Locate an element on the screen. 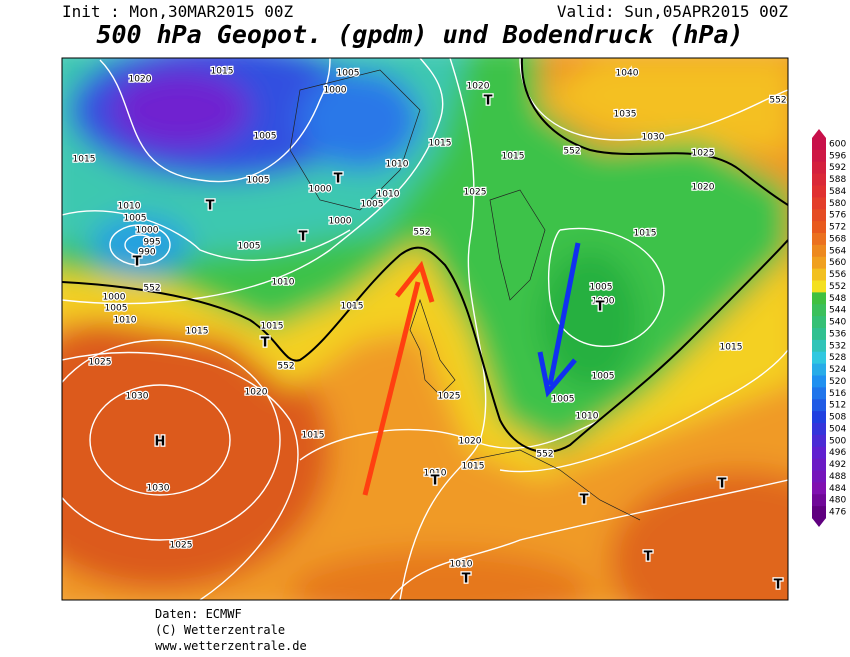 The image size is (850, 657). legend-label: 528 is located at coordinates (837, 358).